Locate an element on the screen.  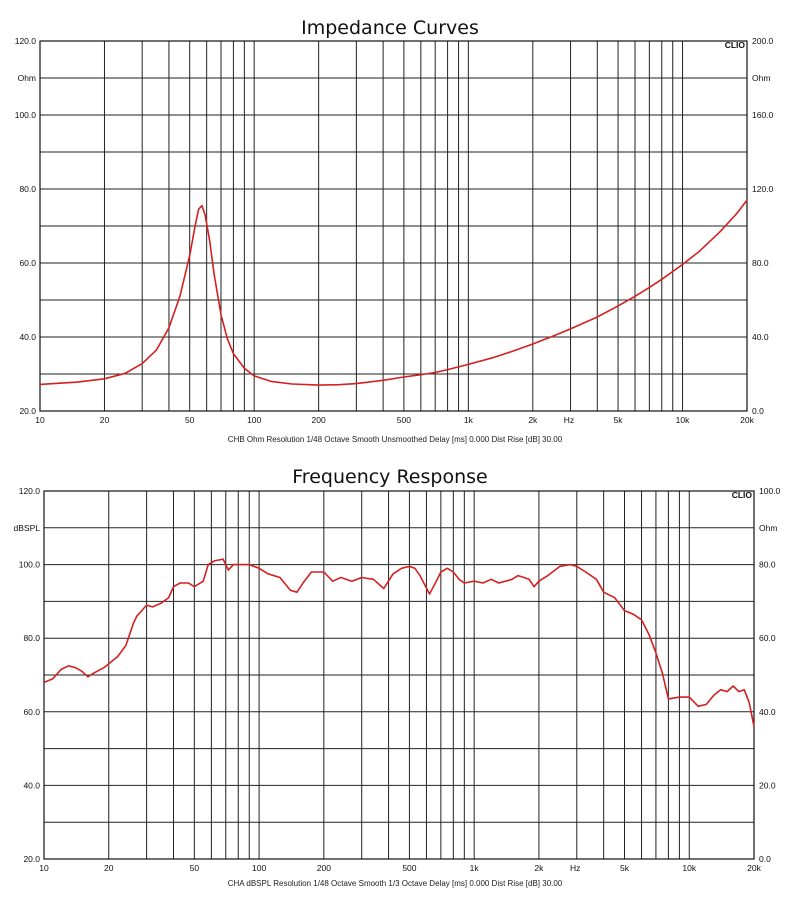
right-axis-tick-label: 20.0 is located at coordinates (767, 785).